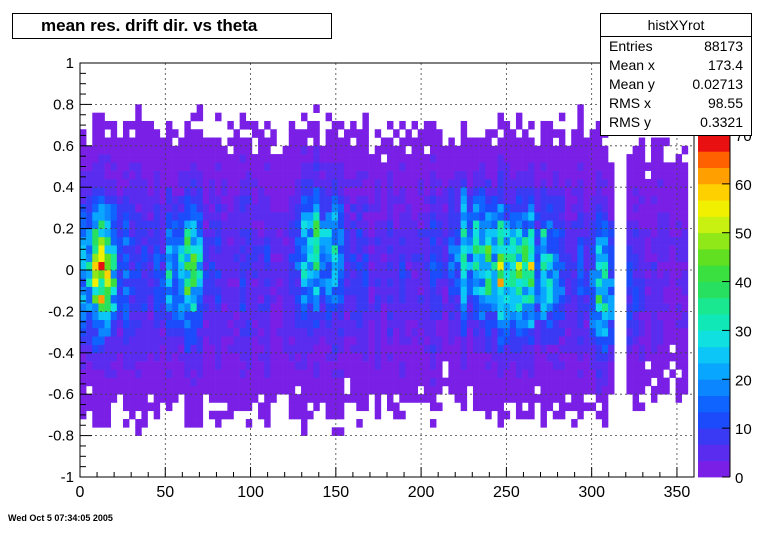 This screenshot has height=533, width=766. What do you see at coordinates (676, 25) in the screenshot?
I see `stats-title: histXYrot` at bounding box center [676, 25].